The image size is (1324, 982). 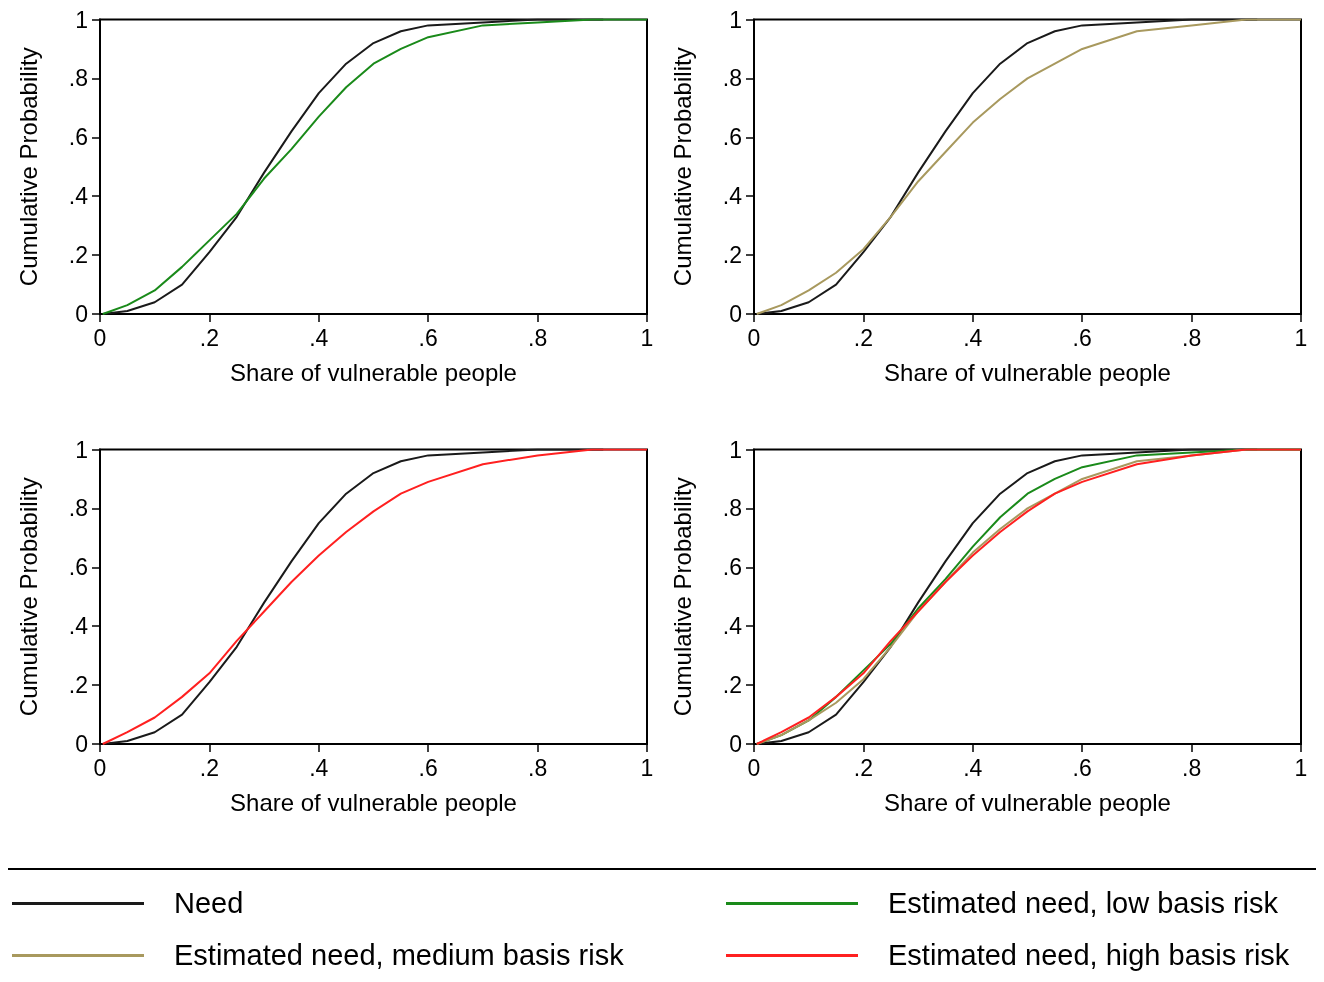 What do you see at coordinates (209, 903) in the screenshot?
I see `legend-label: Need` at bounding box center [209, 903].